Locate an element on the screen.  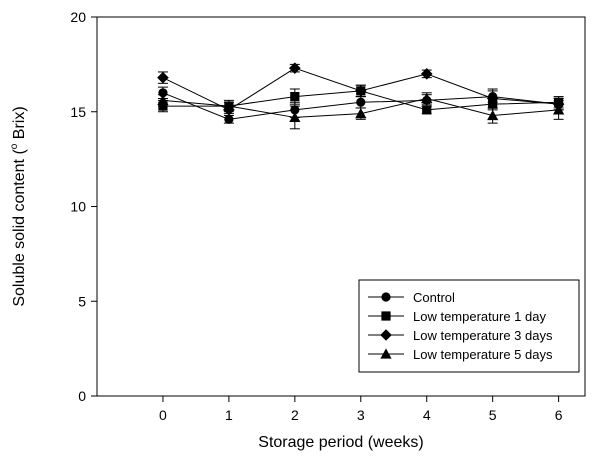
legend-label: Low temperature 3 days is located at coordinates (483, 335).